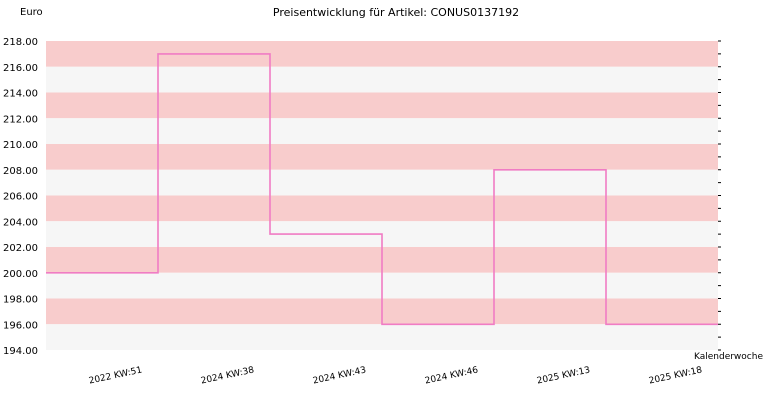 Image resolution: width=770 pixels, height=400 pixels. I want to click on right-axis-ticks, so click(719, 195).